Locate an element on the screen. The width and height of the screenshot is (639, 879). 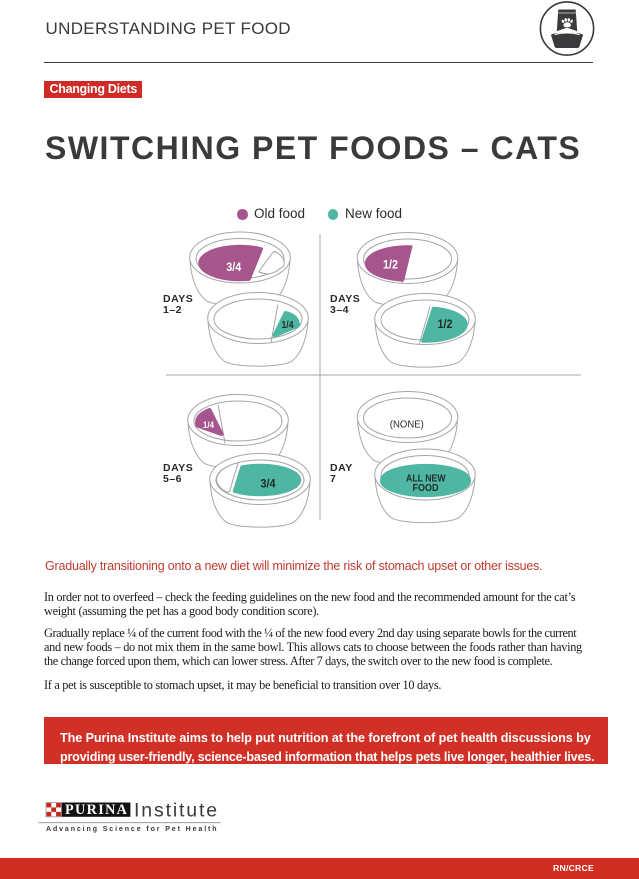
svg-text:Advancing Science for Pet Heal: Advancing Science for Pet Health is located at coordinates (132, 829).